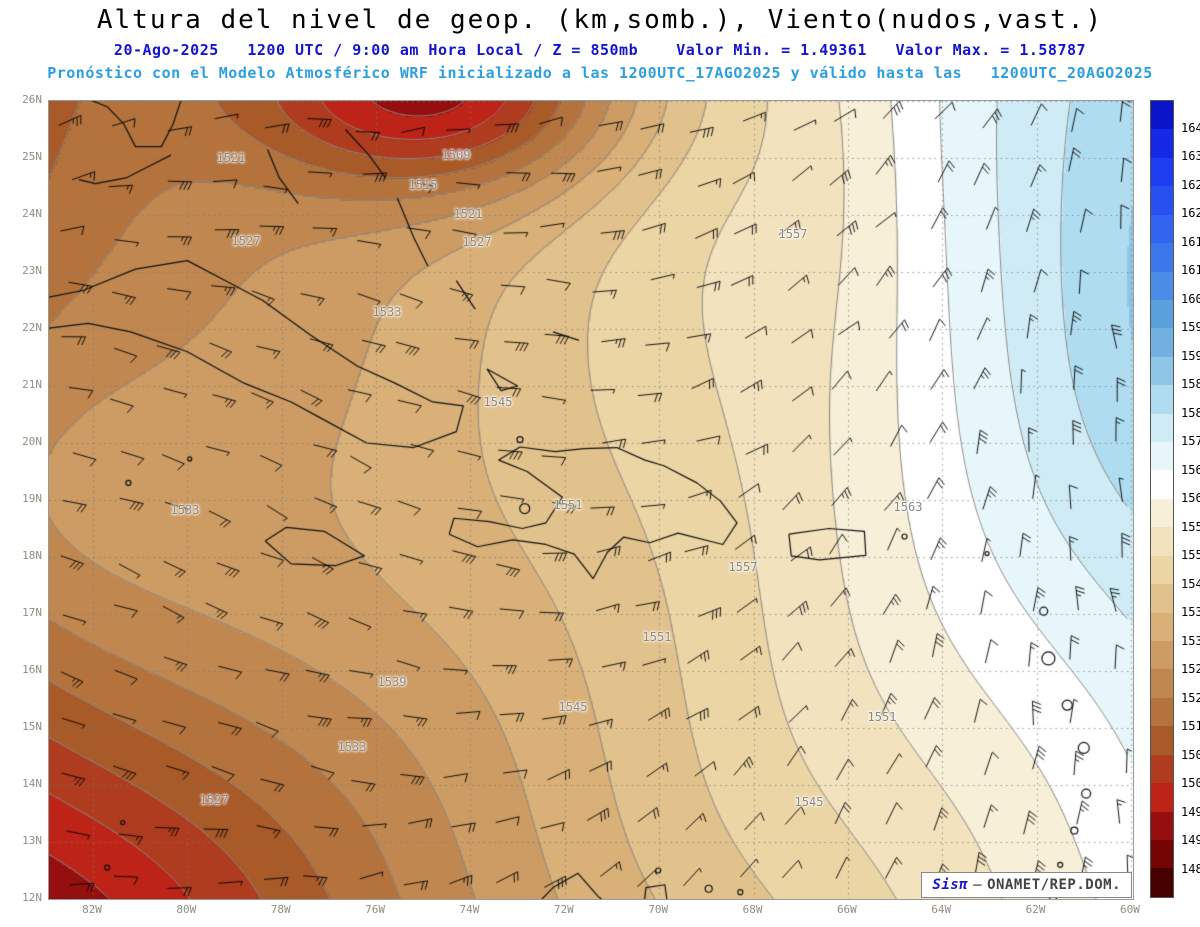 This screenshot has height=927, width=1200. Describe the element at coordinates (1190, 669) in the screenshot. I see `colorbar-label: 1527` at that location.